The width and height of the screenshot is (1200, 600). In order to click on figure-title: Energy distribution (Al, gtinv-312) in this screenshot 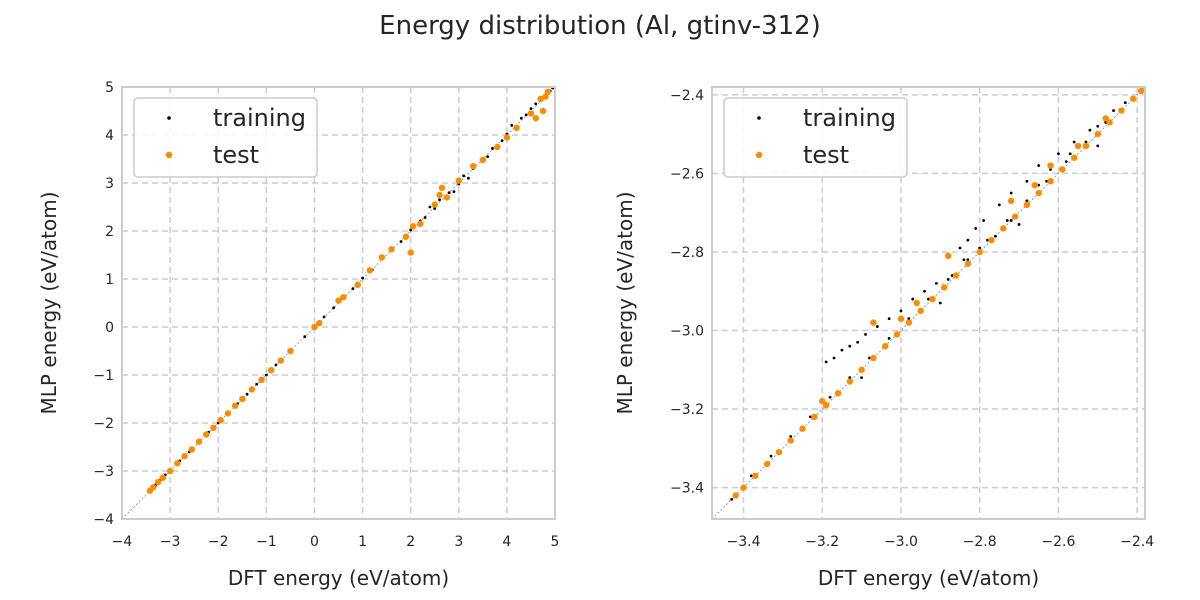, I will do `click(600, 26)`.